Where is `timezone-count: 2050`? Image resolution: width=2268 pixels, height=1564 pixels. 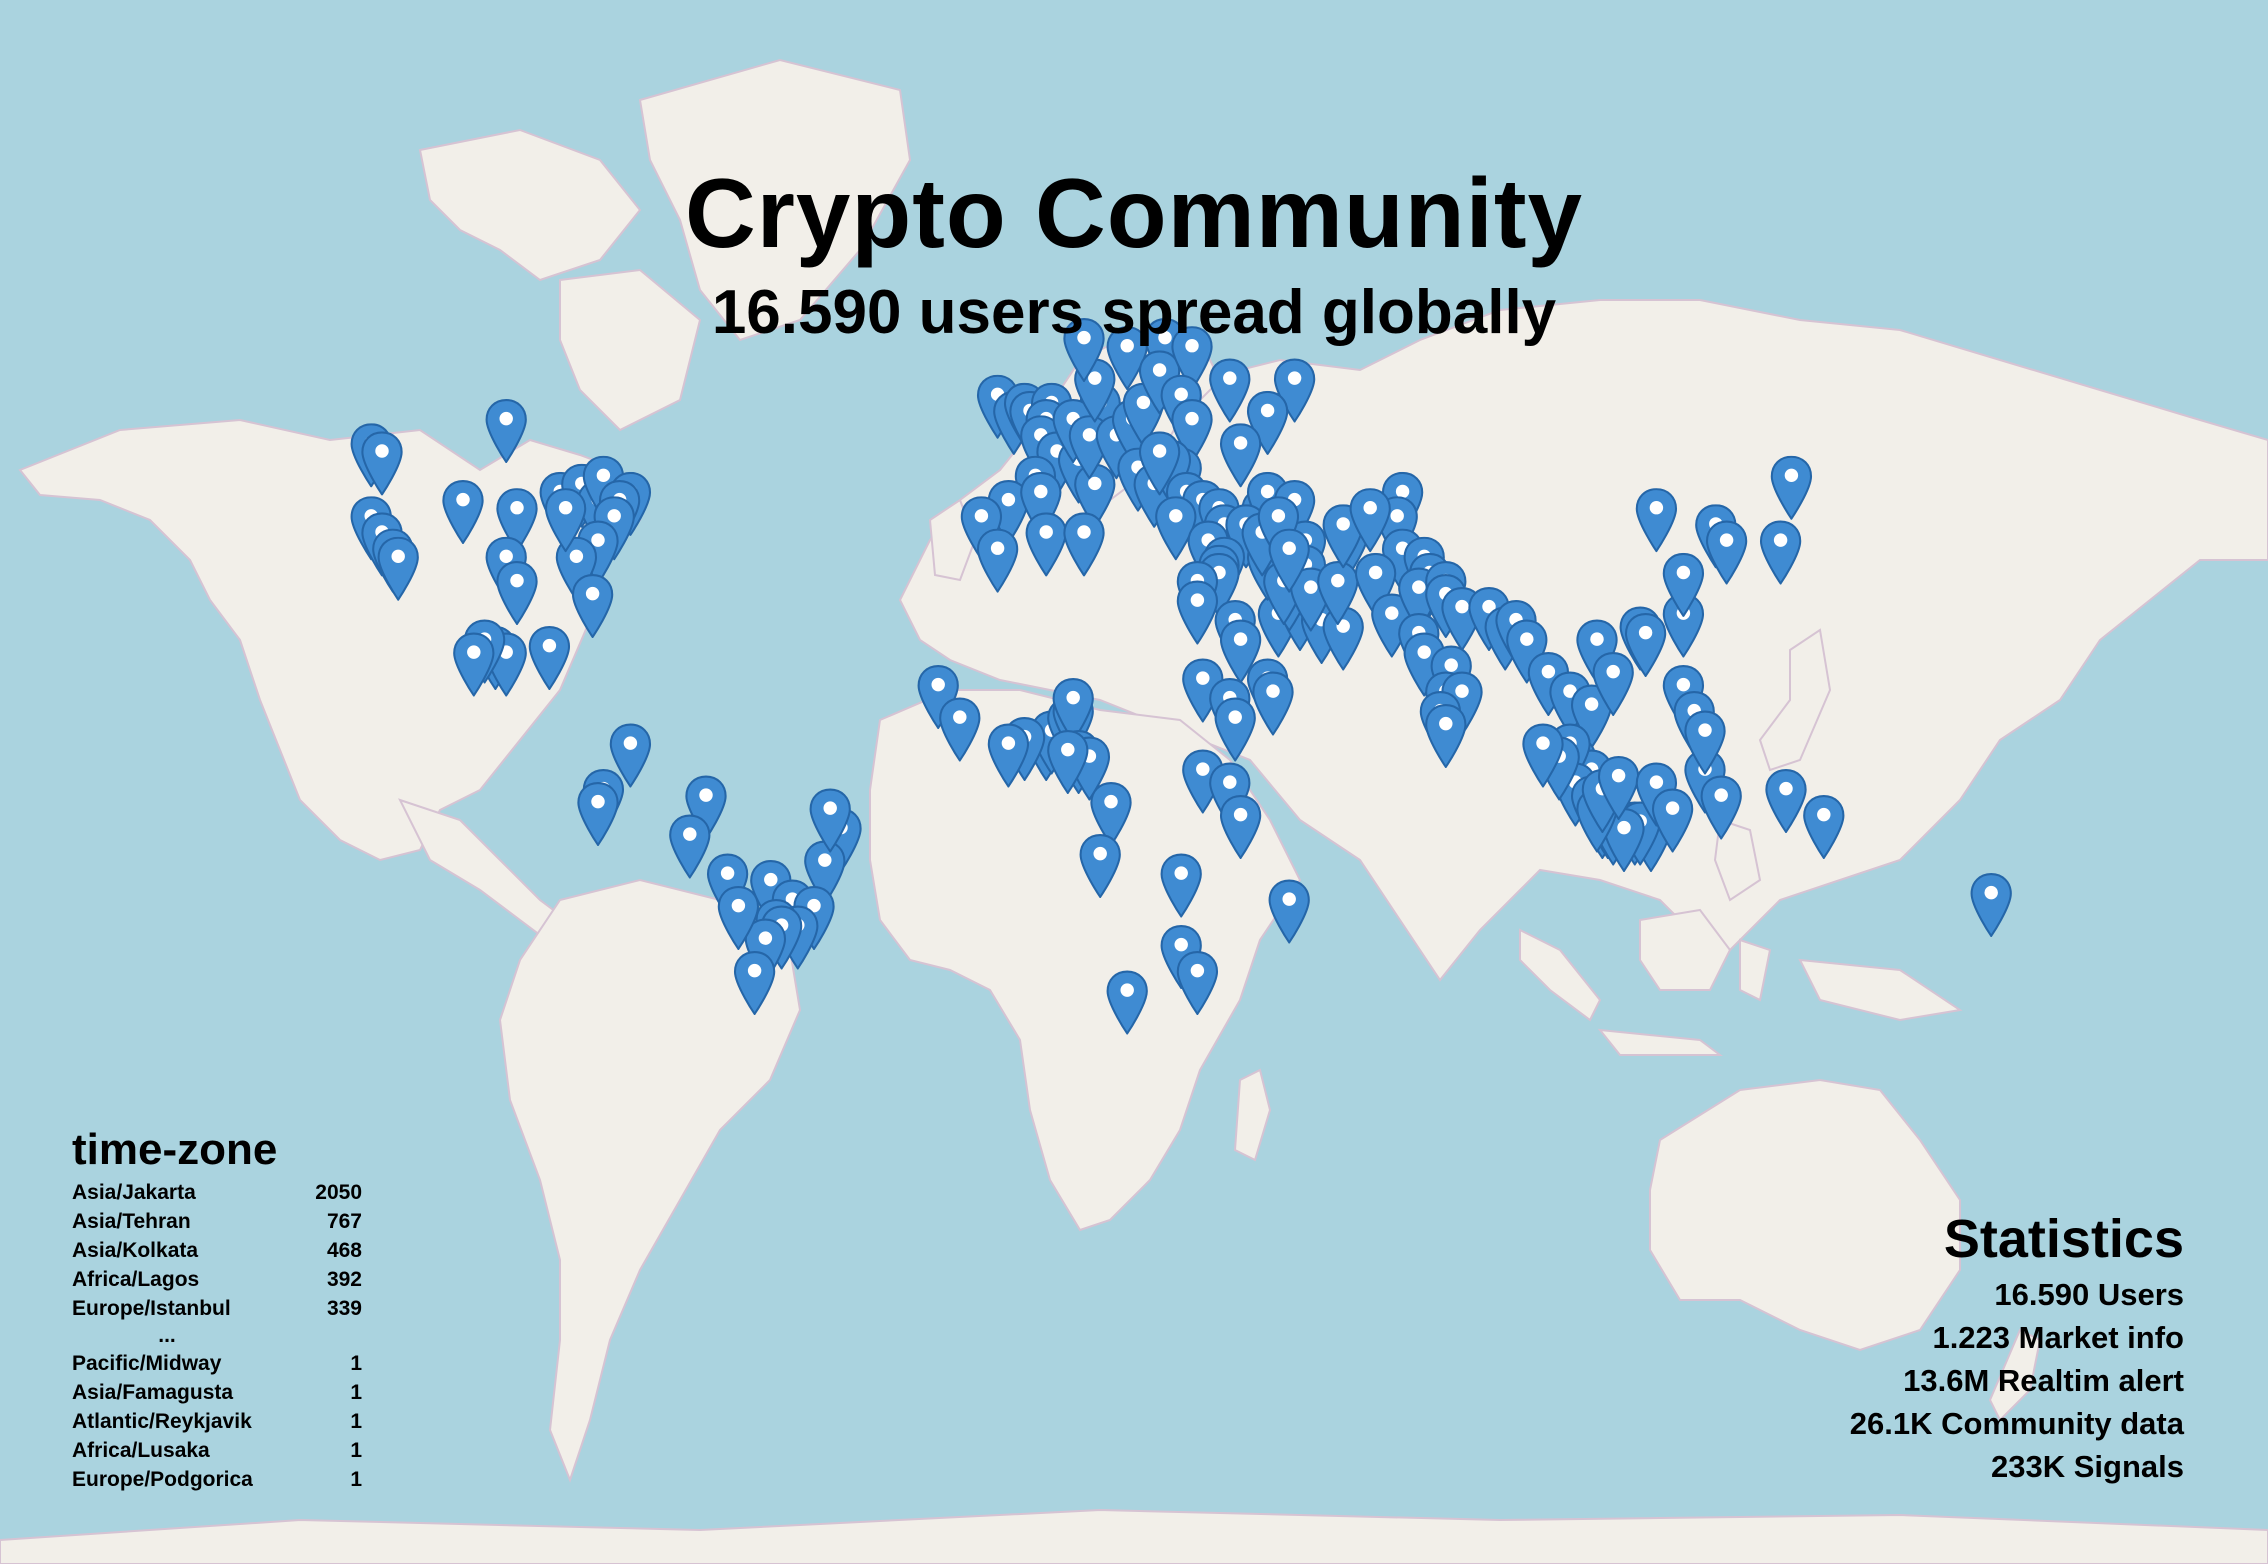
timezone-count: 2050 is located at coordinates (338, 1192).